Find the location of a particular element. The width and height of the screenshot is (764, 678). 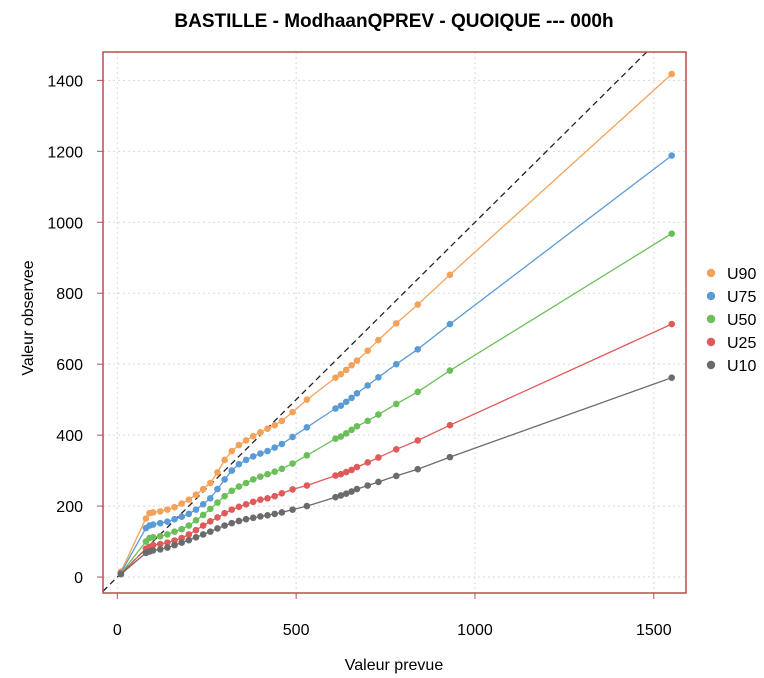

legend: U90 U75 U50 U25 U10 is located at coordinates (731, 320).